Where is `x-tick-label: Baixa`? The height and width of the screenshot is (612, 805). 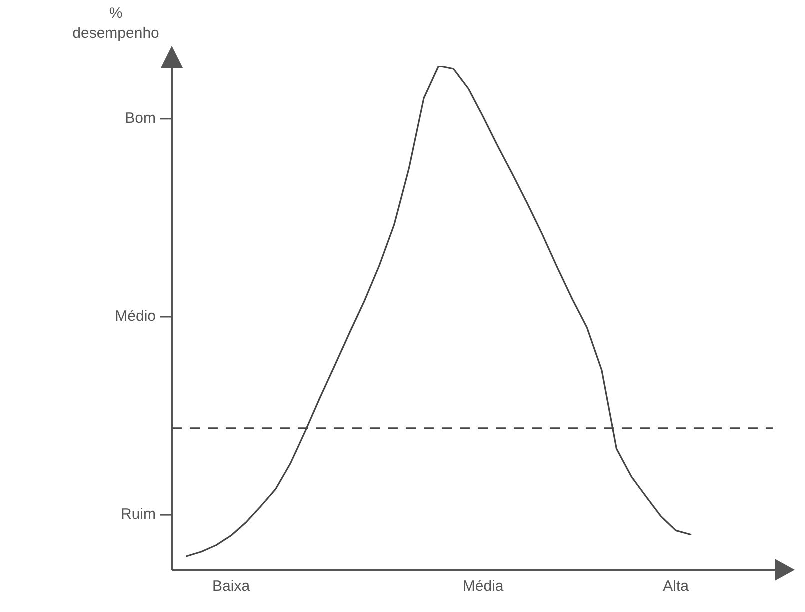
x-tick-label: Baixa is located at coordinates (231, 587).